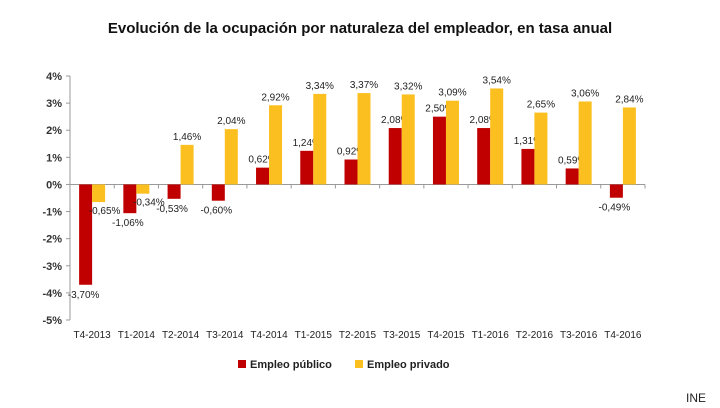 The height and width of the screenshot is (408, 720). I want to click on legend-swatch-privado, so click(359, 364).